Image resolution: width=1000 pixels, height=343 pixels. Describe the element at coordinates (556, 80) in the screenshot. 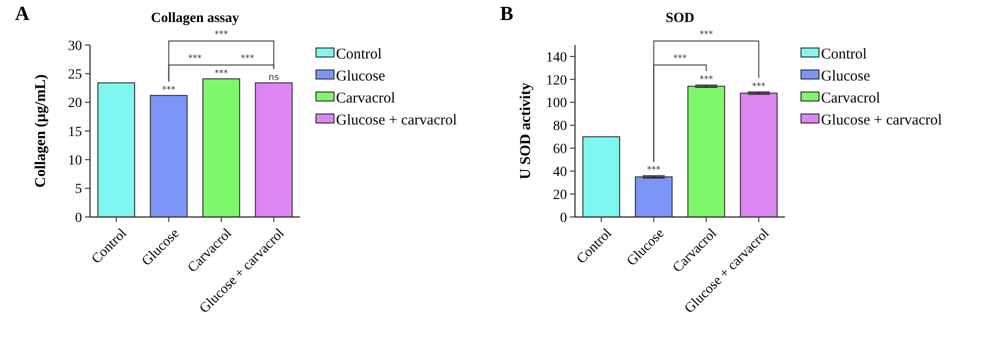

I see `y-tick-label: 120` at that location.